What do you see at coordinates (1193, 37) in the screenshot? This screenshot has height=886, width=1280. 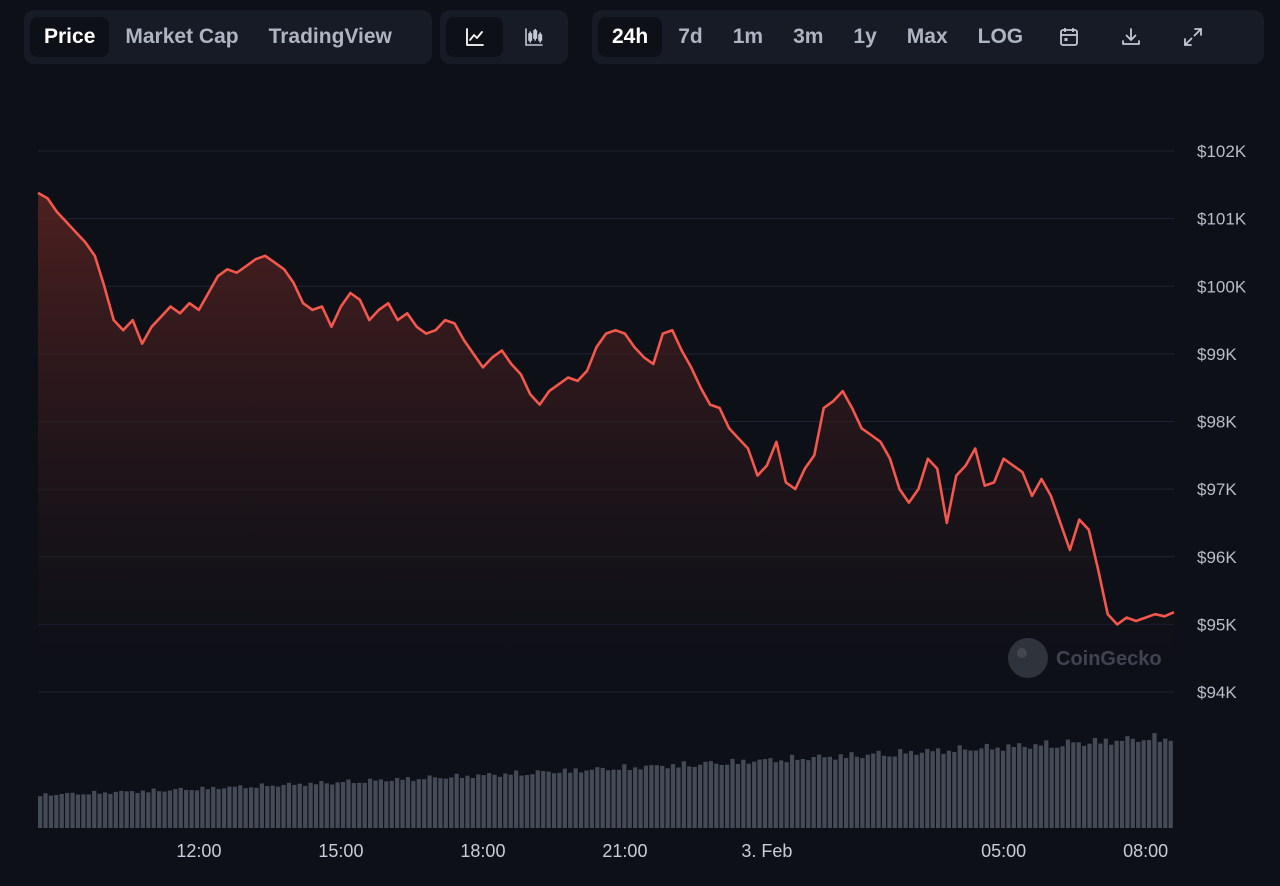 I see `fullscreen-button` at bounding box center [1193, 37].